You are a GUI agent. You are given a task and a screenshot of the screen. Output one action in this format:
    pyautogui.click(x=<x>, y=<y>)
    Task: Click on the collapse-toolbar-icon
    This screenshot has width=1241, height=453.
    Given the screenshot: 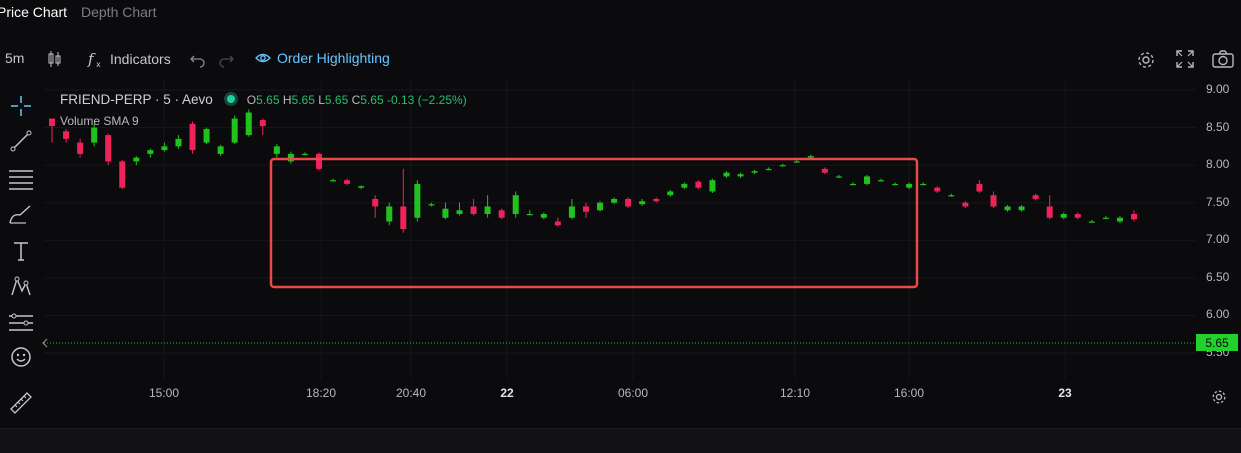 What is the action you would take?
    pyautogui.click(x=45, y=343)
    